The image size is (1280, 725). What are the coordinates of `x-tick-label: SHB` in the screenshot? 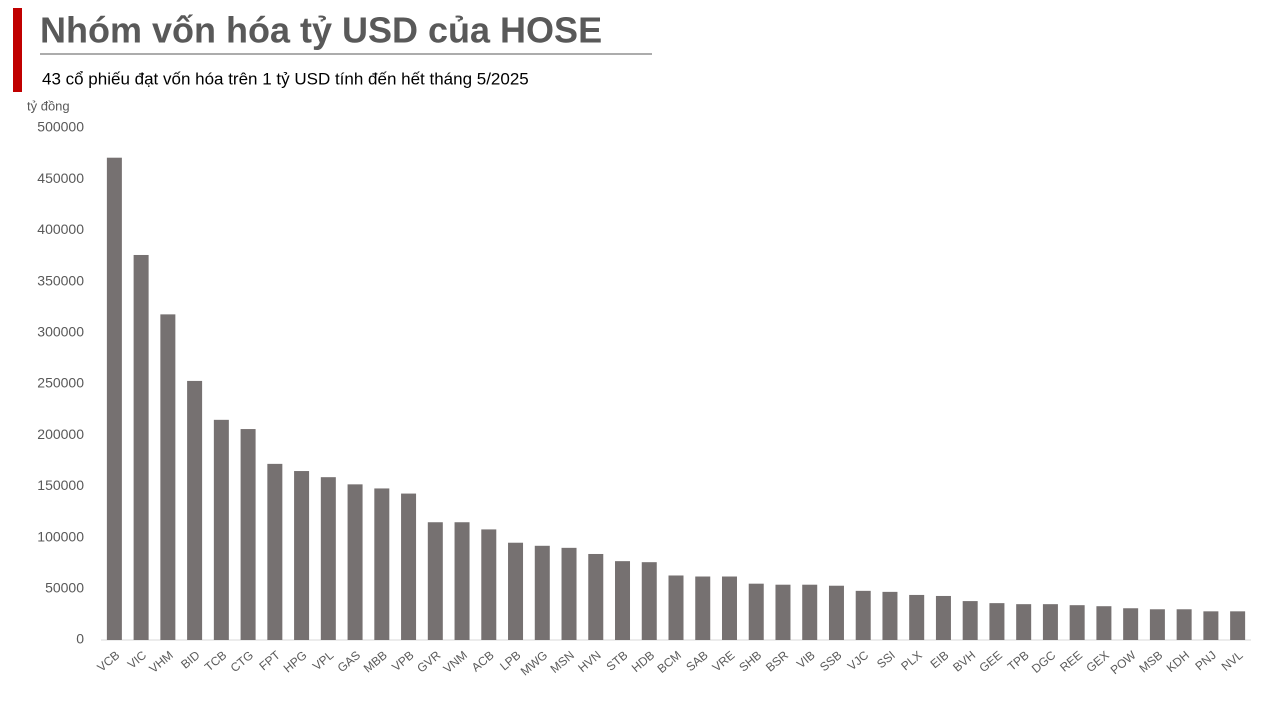 It's located at (750, 661).